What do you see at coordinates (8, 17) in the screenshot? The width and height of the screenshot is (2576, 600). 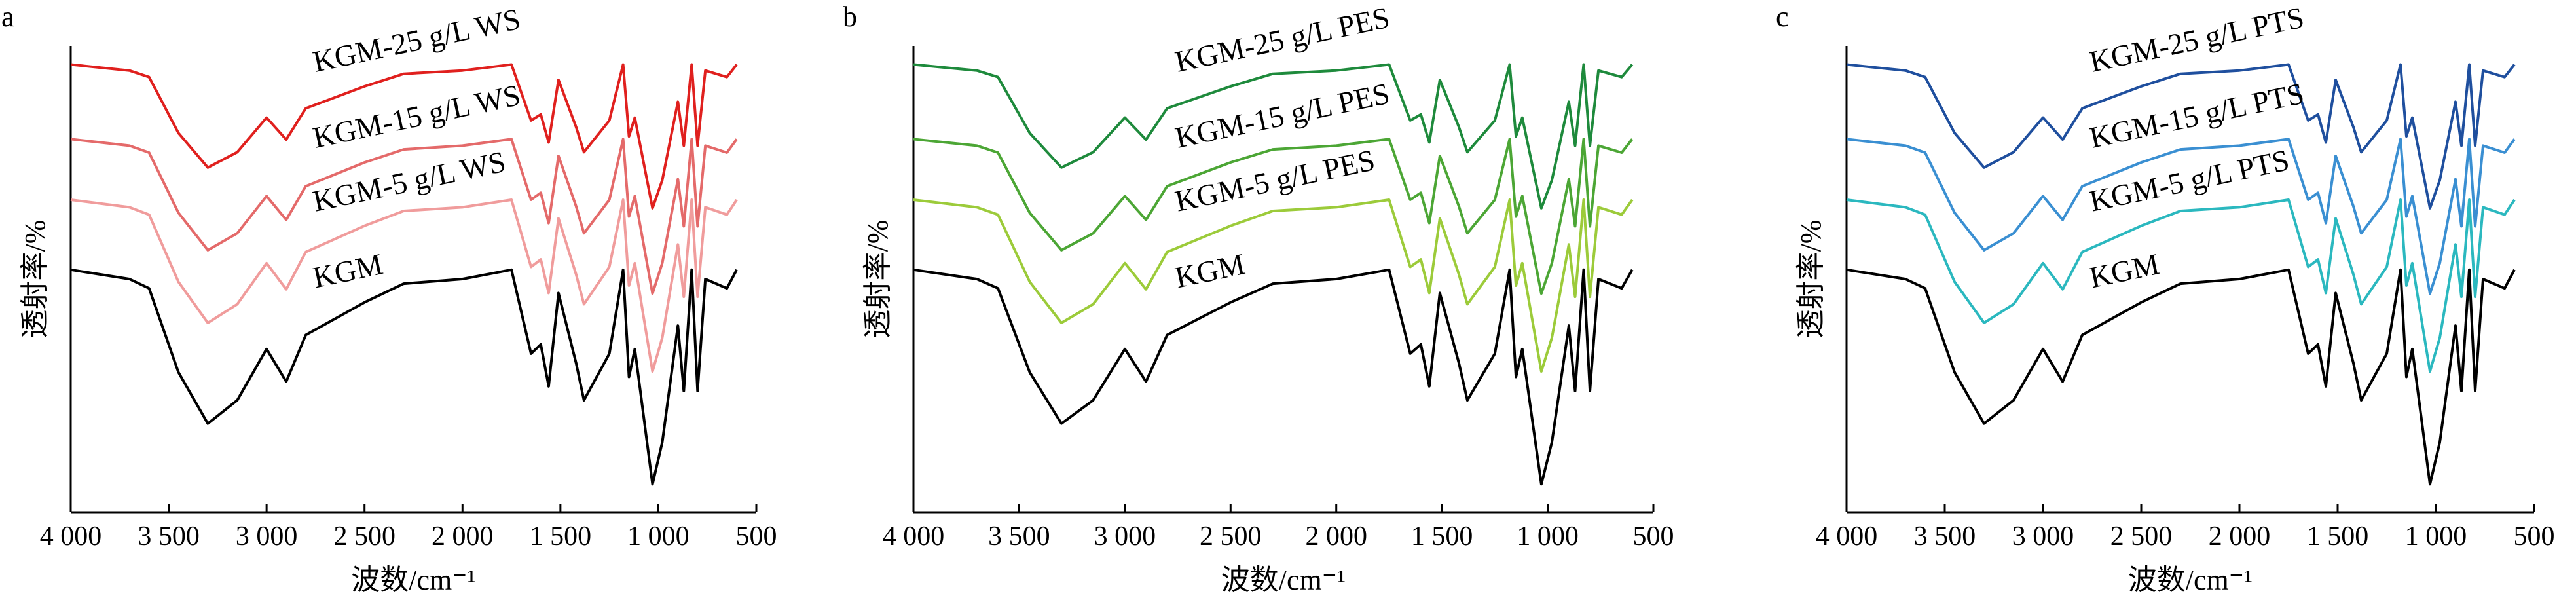 I see `panel-label: a` at bounding box center [8, 17].